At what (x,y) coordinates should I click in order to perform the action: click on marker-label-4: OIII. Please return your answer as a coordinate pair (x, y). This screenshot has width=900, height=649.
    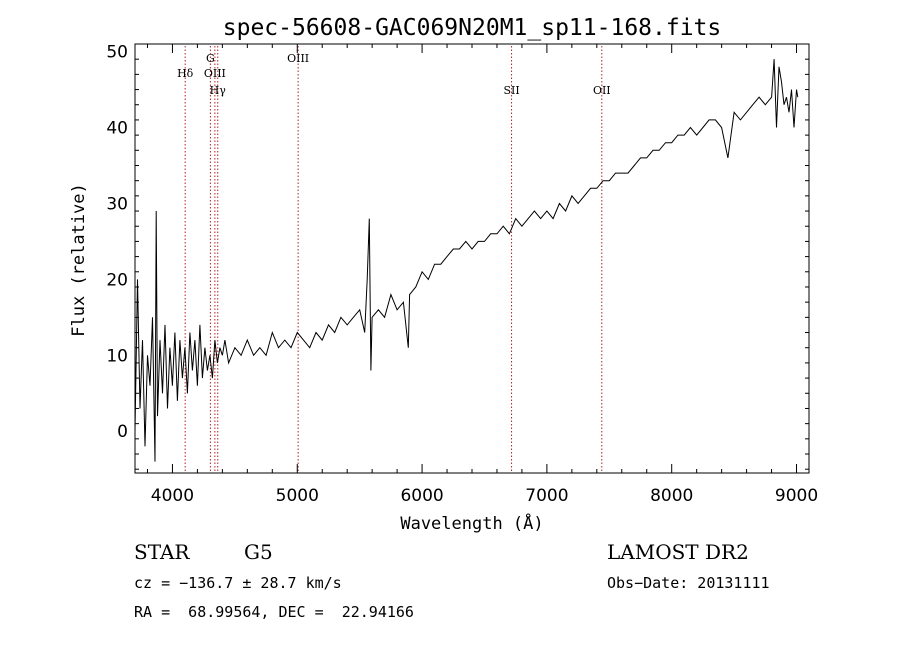
    Looking at the image, I should click on (298, 58).